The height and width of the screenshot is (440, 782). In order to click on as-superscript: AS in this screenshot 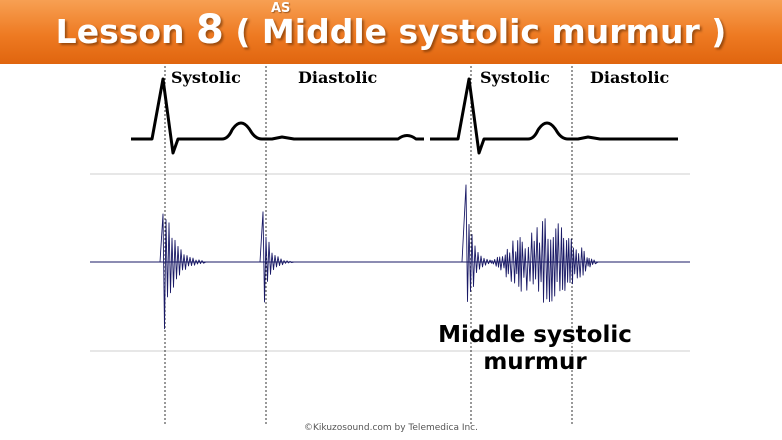, I will do `click(281, 8)`.